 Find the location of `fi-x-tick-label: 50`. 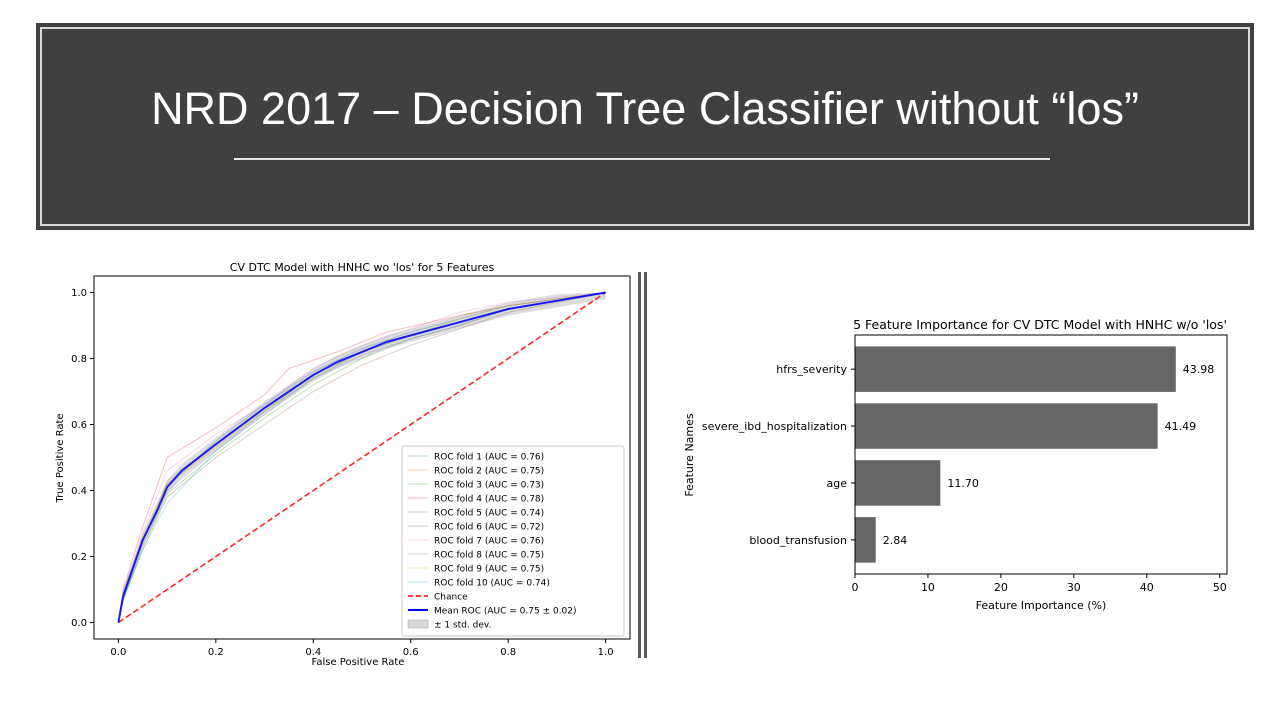

fi-x-tick-label: 50 is located at coordinates (1220, 587).